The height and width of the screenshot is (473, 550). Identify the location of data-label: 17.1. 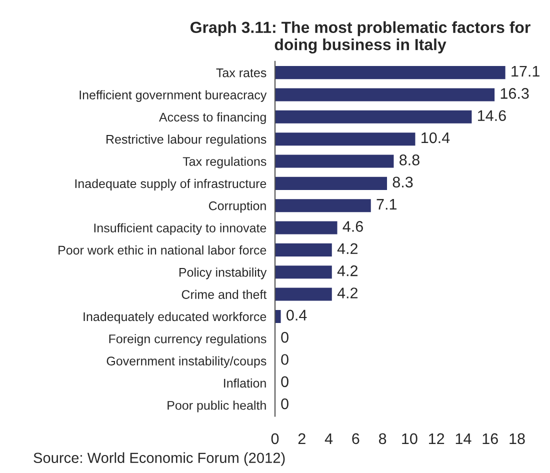
(526, 71).